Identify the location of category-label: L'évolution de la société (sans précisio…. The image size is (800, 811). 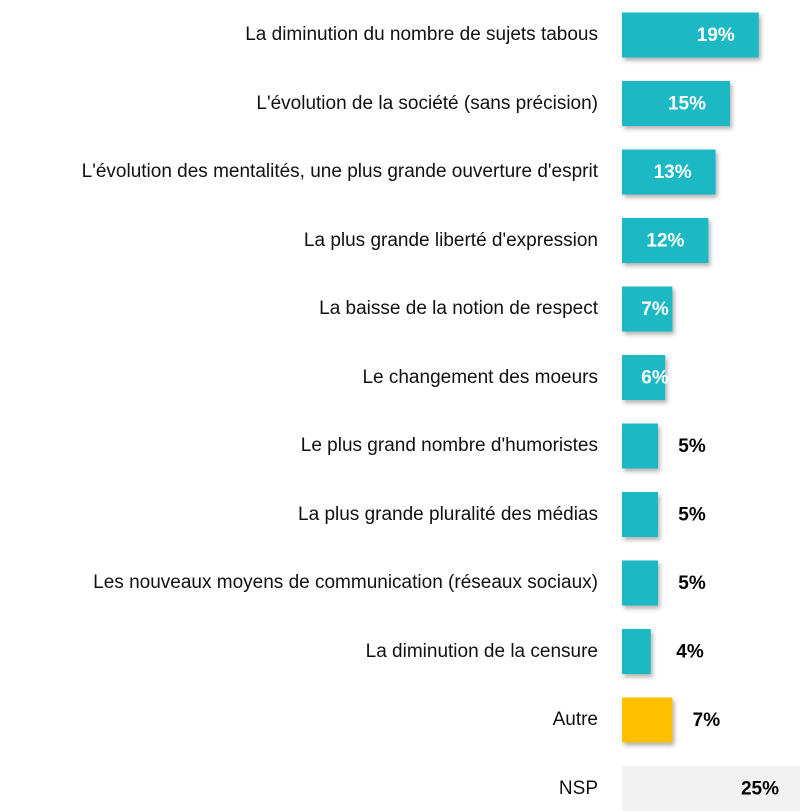
(427, 103).